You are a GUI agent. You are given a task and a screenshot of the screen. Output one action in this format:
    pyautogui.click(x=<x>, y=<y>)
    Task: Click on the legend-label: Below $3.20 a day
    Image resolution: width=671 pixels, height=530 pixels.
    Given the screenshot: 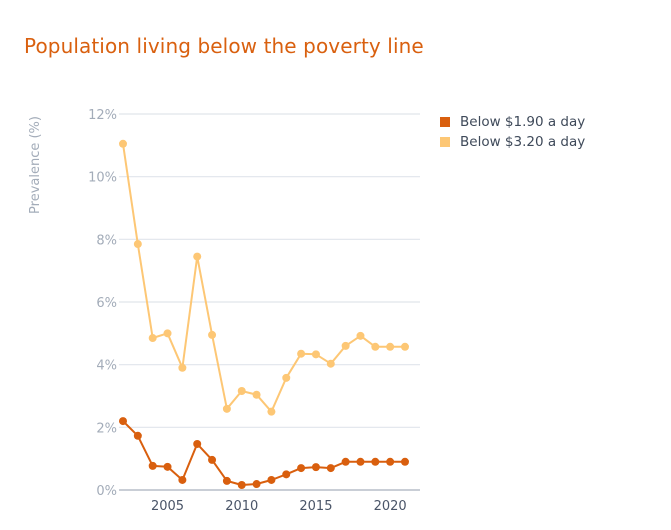 What is the action you would take?
    pyautogui.click(x=523, y=142)
    